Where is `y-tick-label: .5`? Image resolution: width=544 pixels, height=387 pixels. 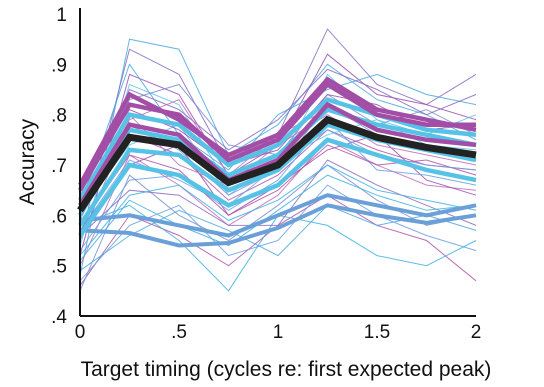
y-tick-label: .5 is located at coordinates (59, 267).